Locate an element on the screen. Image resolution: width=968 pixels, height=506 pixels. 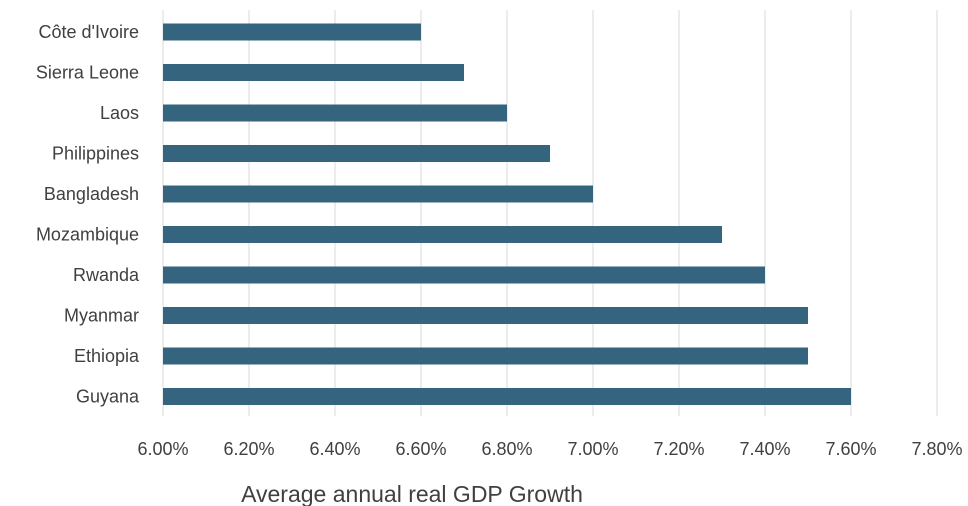
x-tick-label: 6.80% is located at coordinates (506, 449).